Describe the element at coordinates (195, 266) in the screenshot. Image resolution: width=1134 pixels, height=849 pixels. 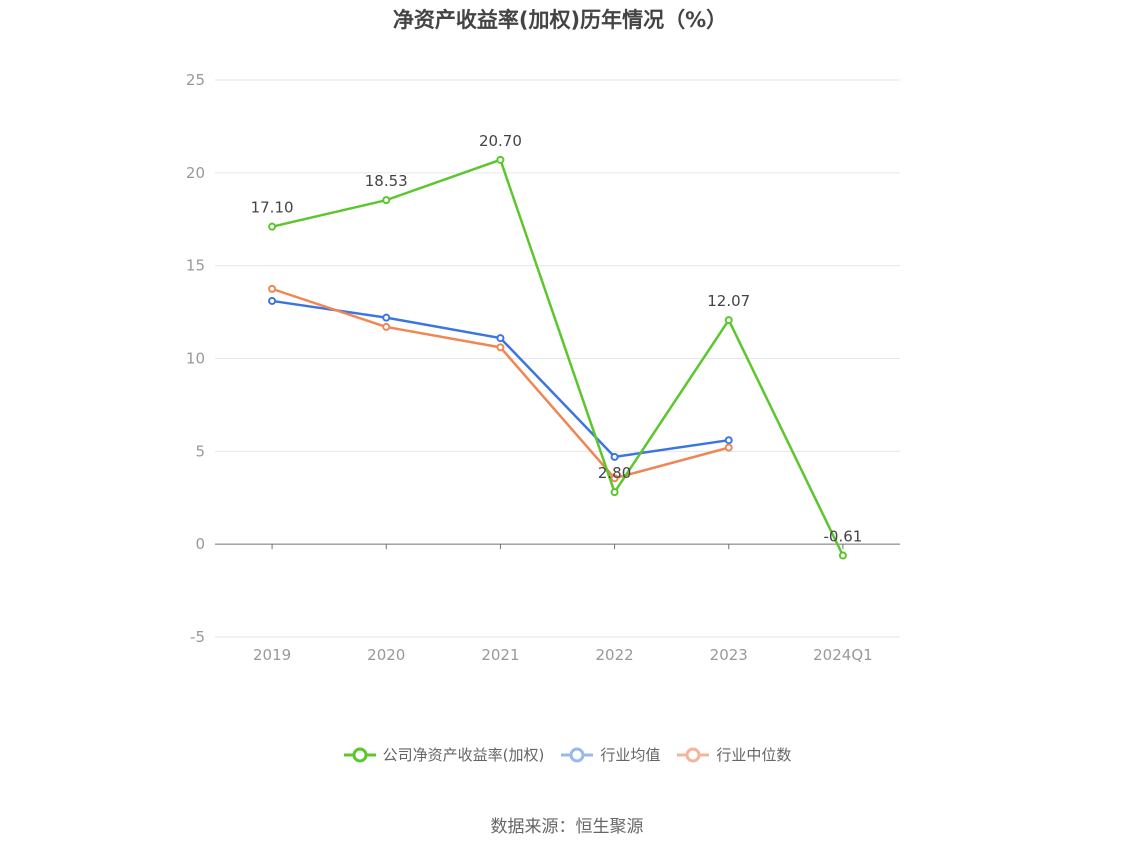
I see `y-tick-label: 15` at that location.